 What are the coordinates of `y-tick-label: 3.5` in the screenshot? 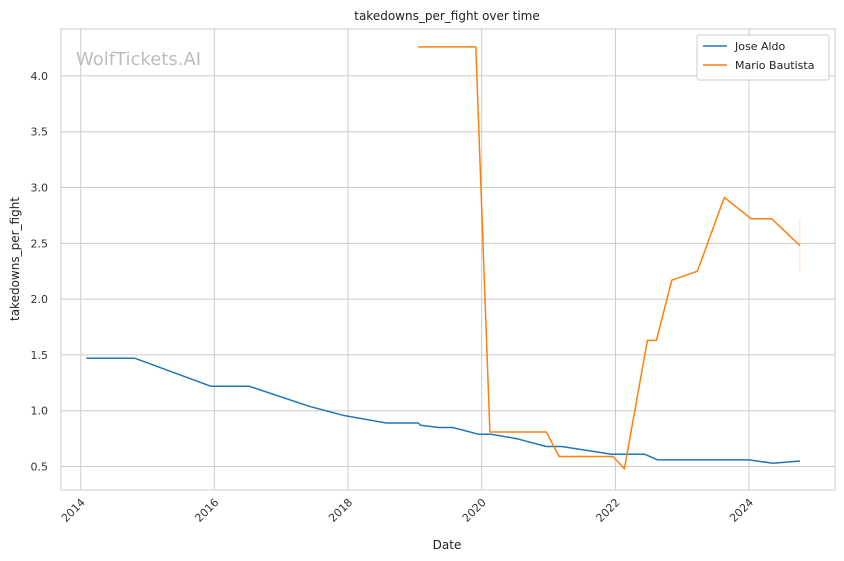 It's located at (40, 132).